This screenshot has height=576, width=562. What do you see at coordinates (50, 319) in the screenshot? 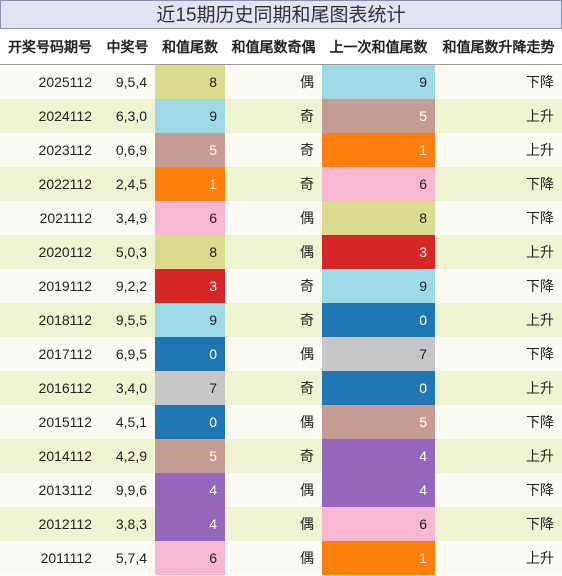
I see `table-cell: 2018112` at bounding box center [50, 319].